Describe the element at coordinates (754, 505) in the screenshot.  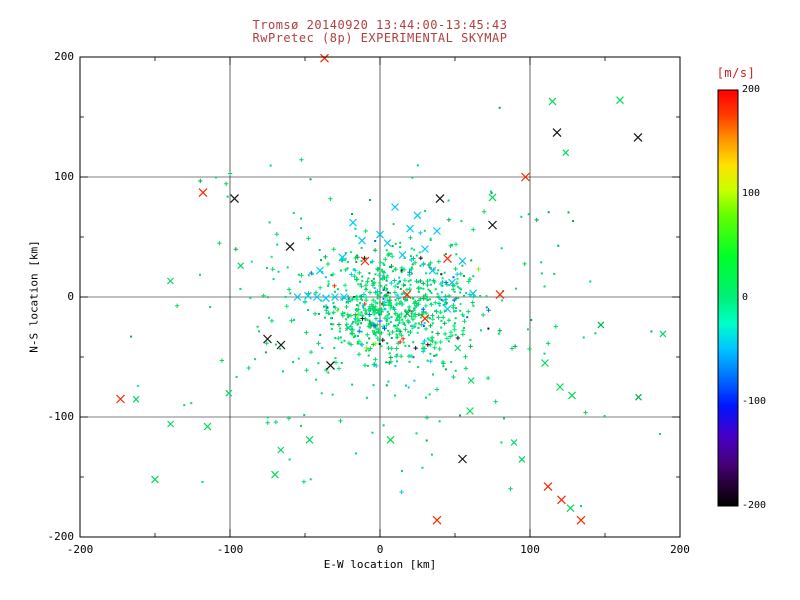
I see `colorbar-tick-label: -200` at that location.